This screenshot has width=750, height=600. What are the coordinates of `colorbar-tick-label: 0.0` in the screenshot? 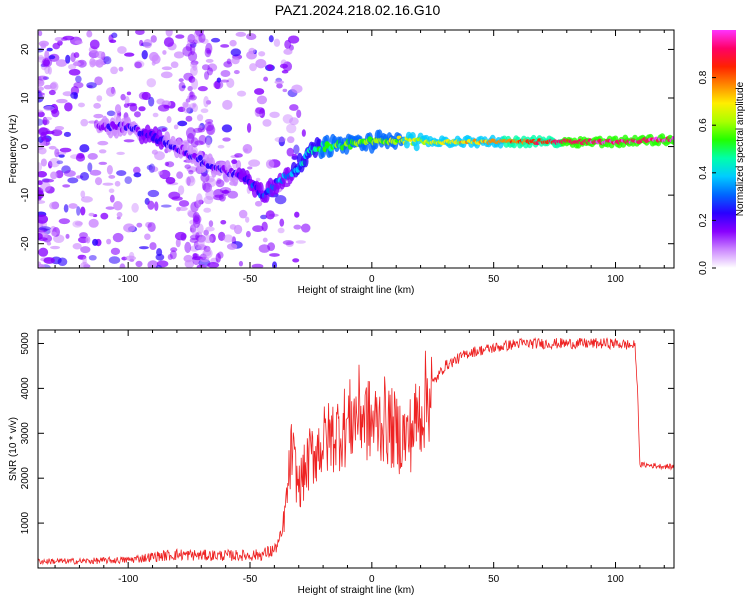 It's located at (703, 268).